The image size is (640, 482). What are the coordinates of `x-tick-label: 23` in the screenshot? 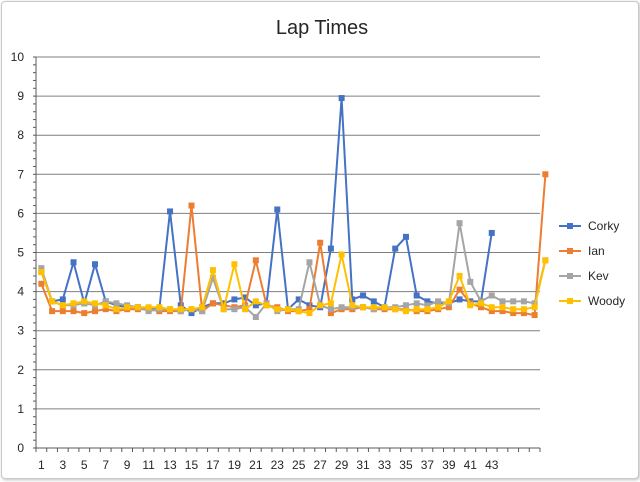 It's located at (278, 465).